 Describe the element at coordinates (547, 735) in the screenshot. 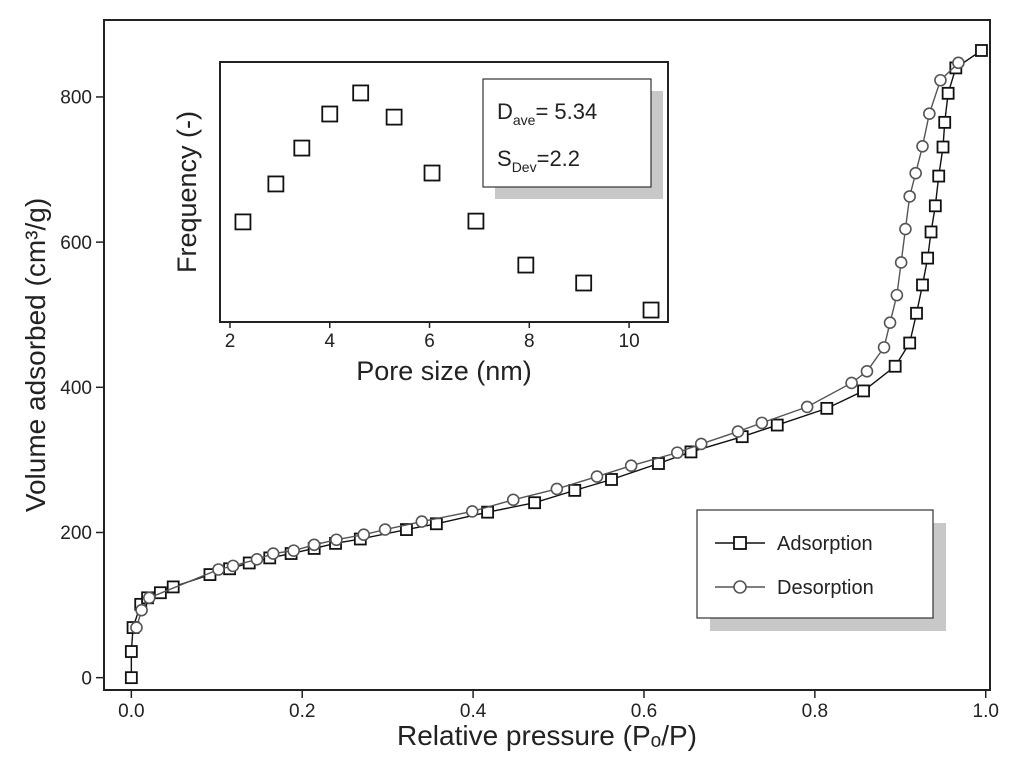

I see `x-axis-label: Relative pressure (Pₒ/P)` at that location.